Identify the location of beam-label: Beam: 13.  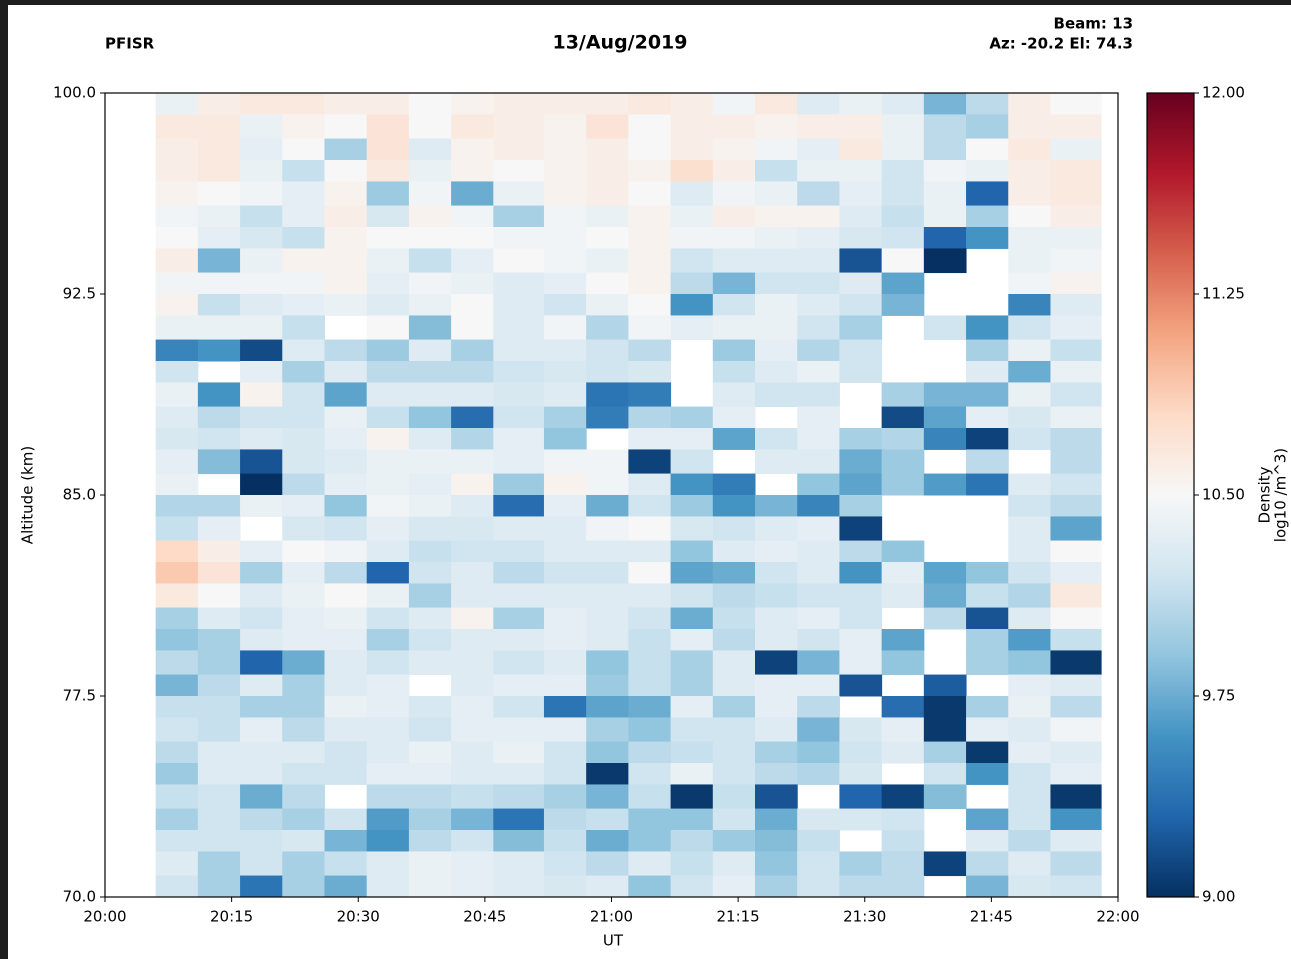
(1093, 24).